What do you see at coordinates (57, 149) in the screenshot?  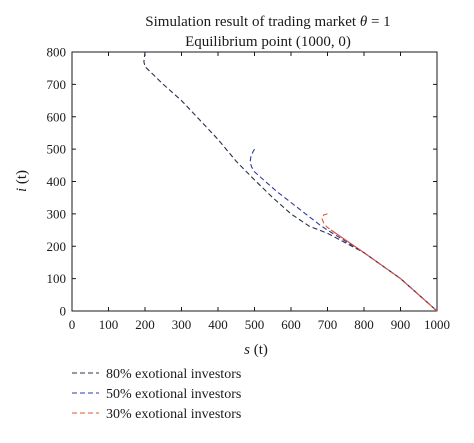 I see `y-tick-label: 500` at bounding box center [57, 149].